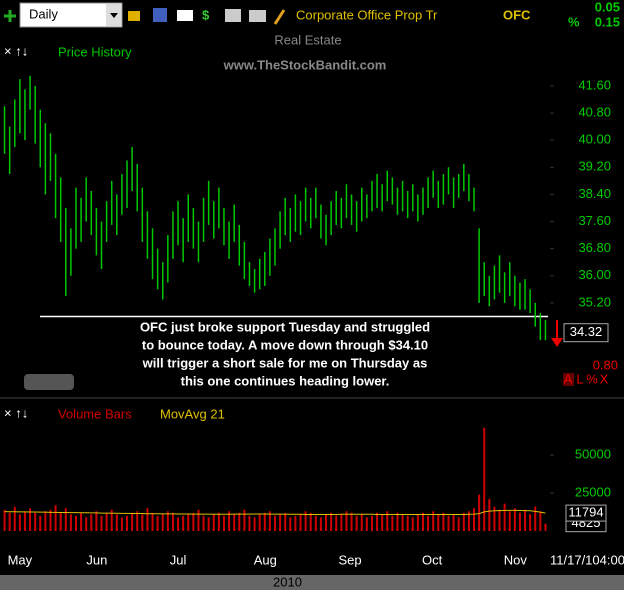  What do you see at coordinates (305, 64) in the screenshot?
I see `website: www.TheStockBandit.com` at bounding box center [305, 64].